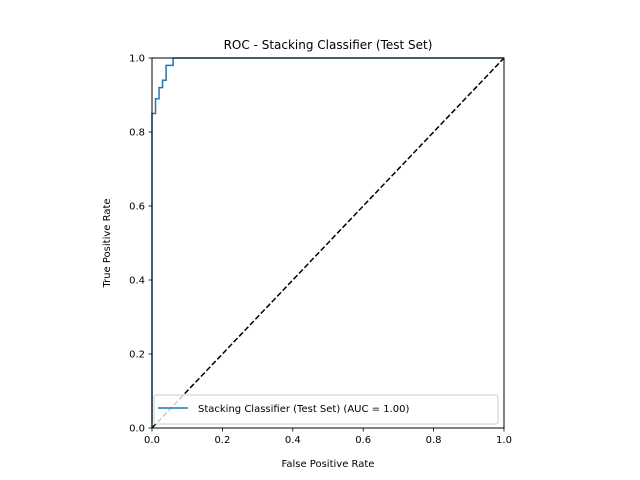 The height and width of the screenshot is (480, 640). I want to click on y-tick-label: 0.4, so click(137, 281).